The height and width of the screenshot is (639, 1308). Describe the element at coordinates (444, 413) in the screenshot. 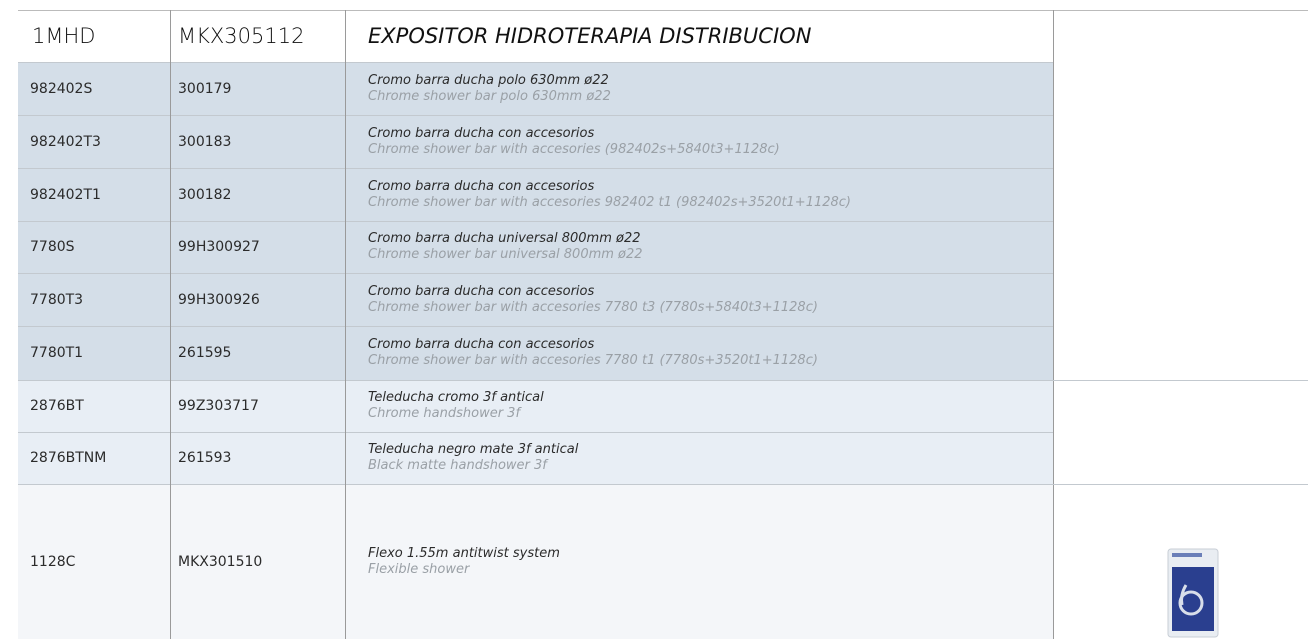

I see `description-en: Chrome handshower 3f` at that location.